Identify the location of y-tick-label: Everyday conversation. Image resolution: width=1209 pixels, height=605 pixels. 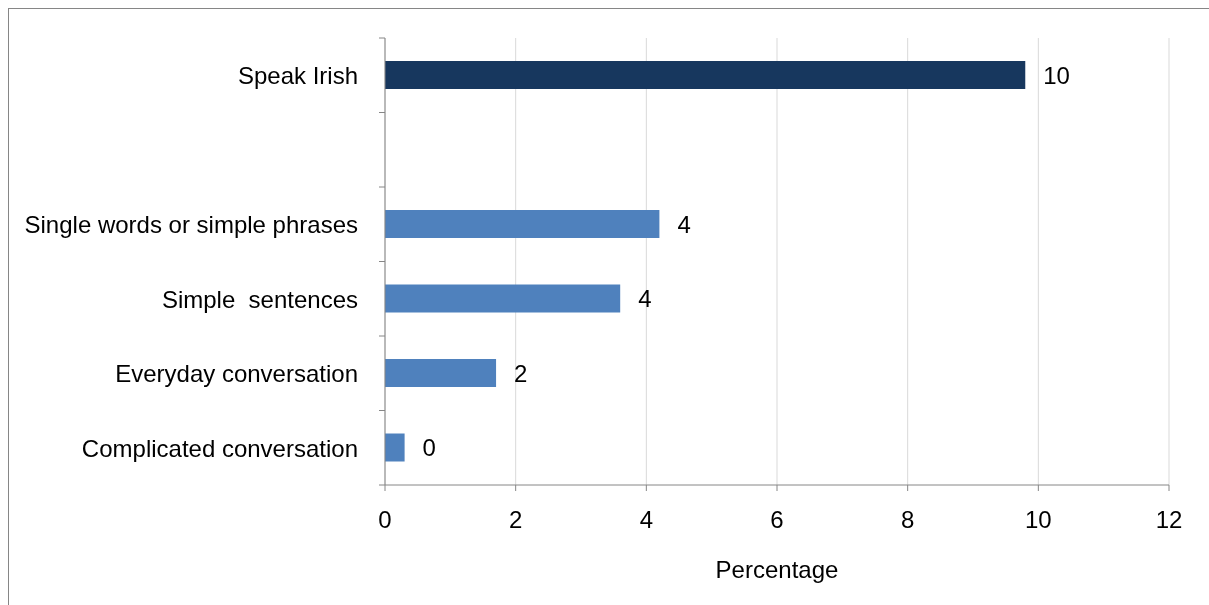
(236, 373).